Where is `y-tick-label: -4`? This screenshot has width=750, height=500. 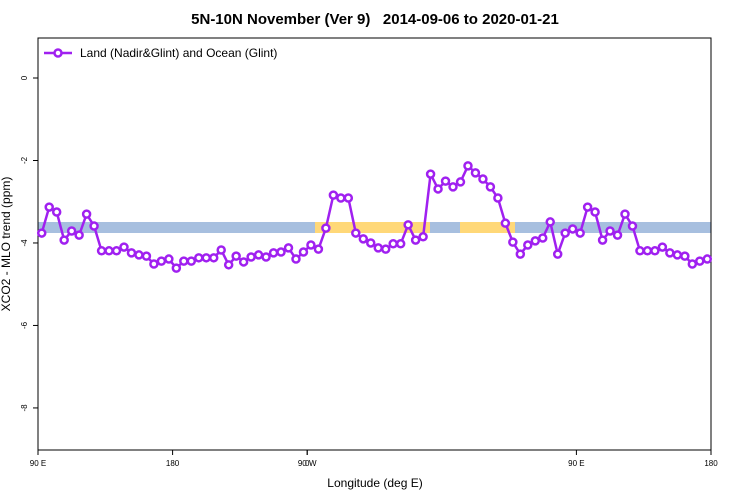 y-tick-label: -4 is located at coordinates (24, 243).